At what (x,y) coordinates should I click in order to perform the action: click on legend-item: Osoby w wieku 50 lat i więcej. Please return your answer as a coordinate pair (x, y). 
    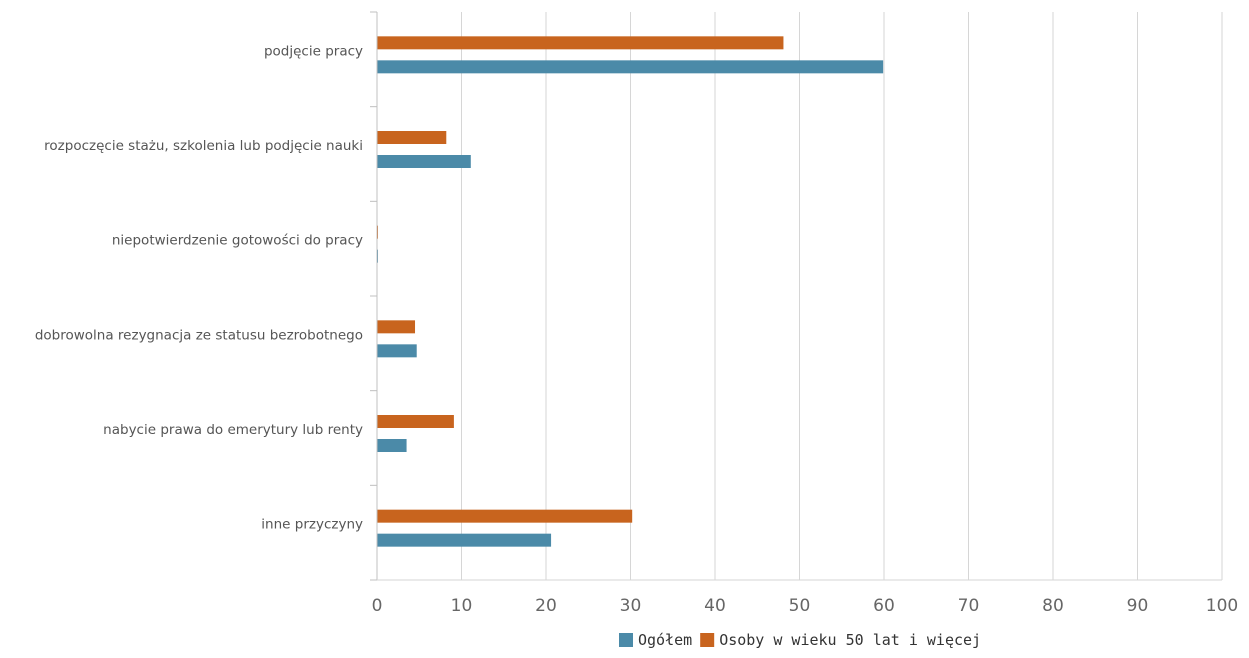
    Looking at the image, I should click on (840, 640).